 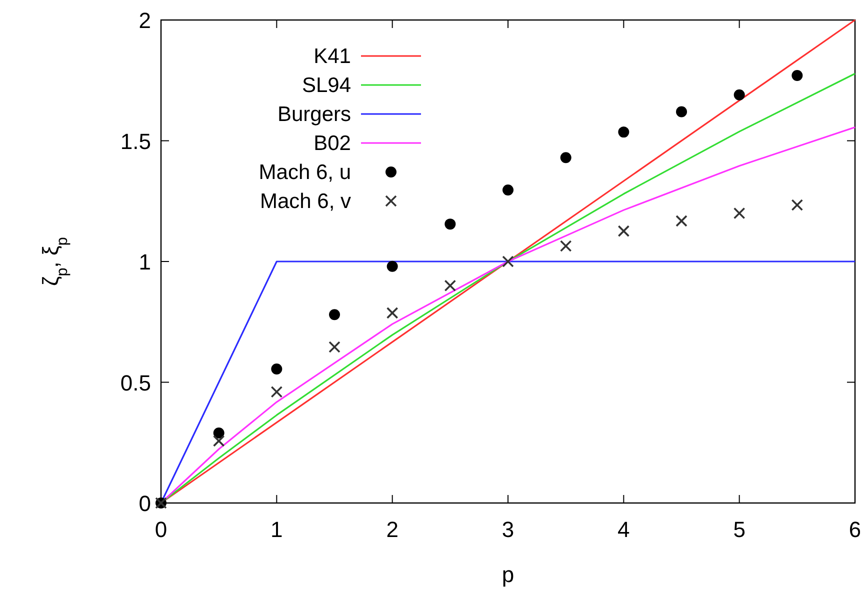 I want to click on x-tick-label: 6, so click(x=855, y=529).